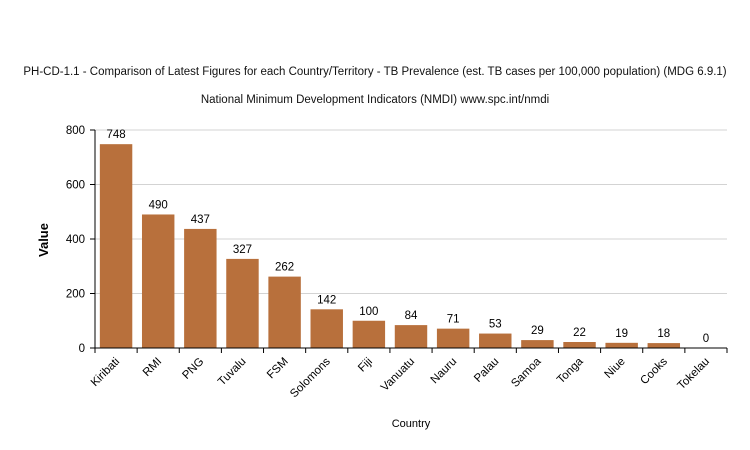 The image size is (750, 450). What do you see at coordinates (75, 186) in the screenshot?
I see `y-tick-label: 600` at bounding box center [75, 186].